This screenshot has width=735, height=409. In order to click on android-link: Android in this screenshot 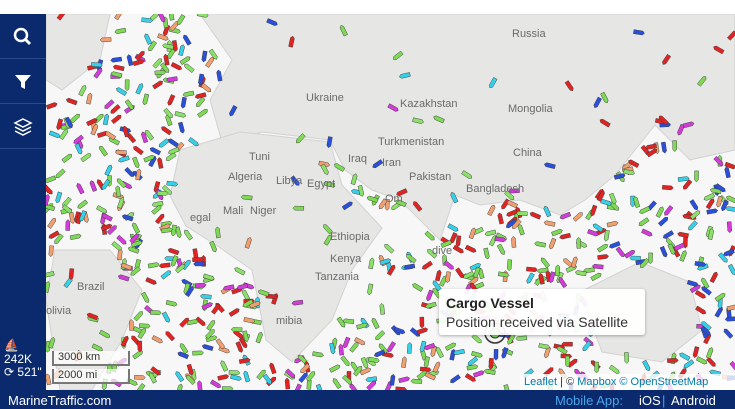, I will do `click(693, 400)`.